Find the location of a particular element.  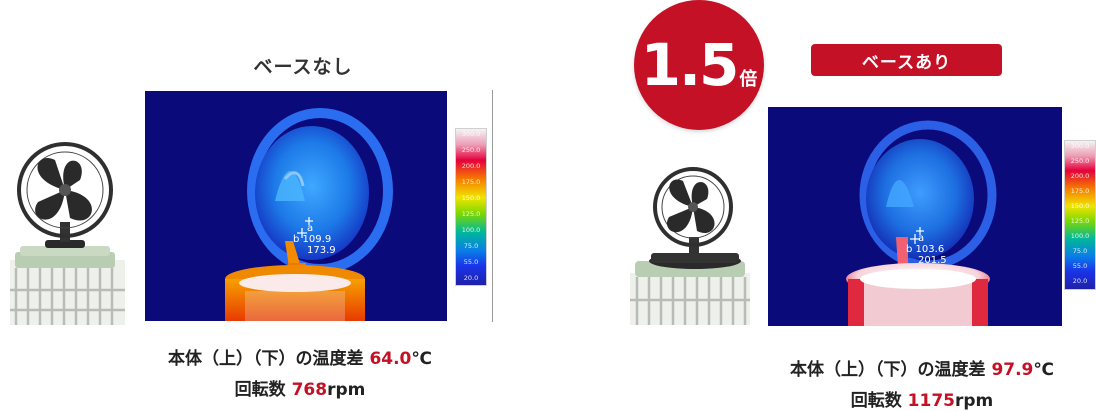

rpm-value: 1175 is located at coordinates (931, 401).